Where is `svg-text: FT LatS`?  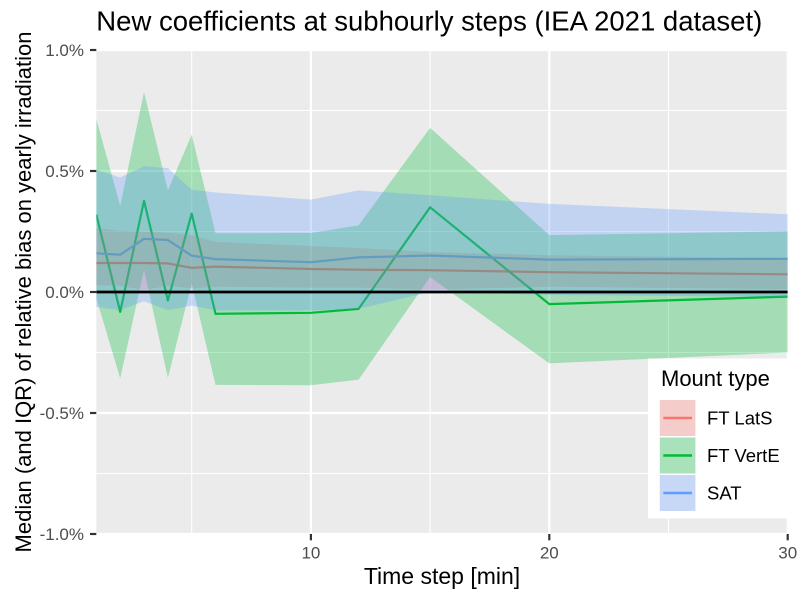
svg-text: FT LatS is located at coordinates (739, 417).